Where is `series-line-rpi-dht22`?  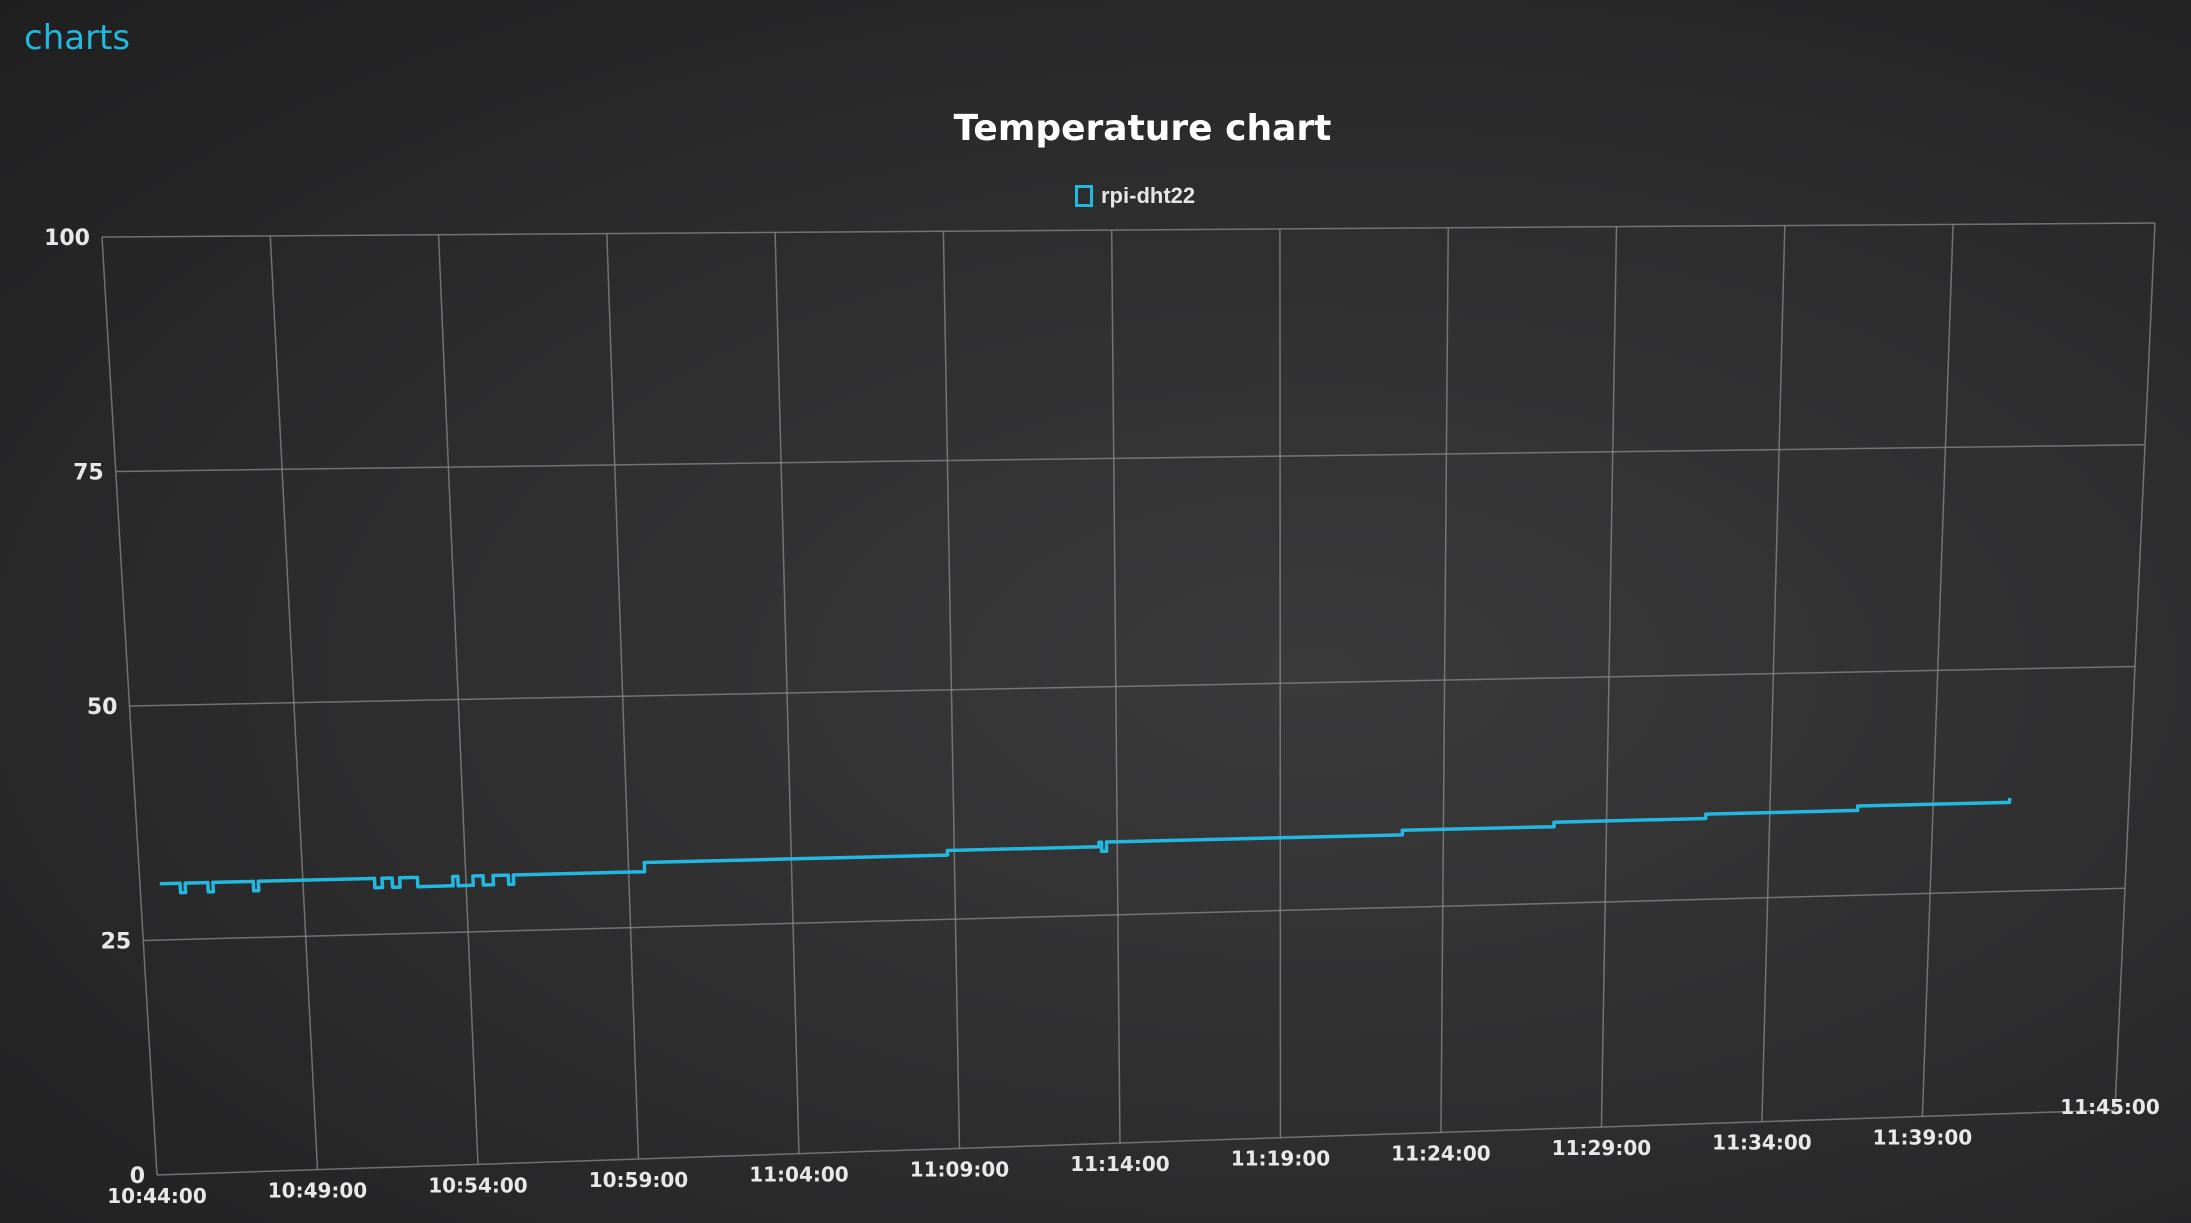
series-line-rpi-dht22 is located at coordinates (1085, 846).